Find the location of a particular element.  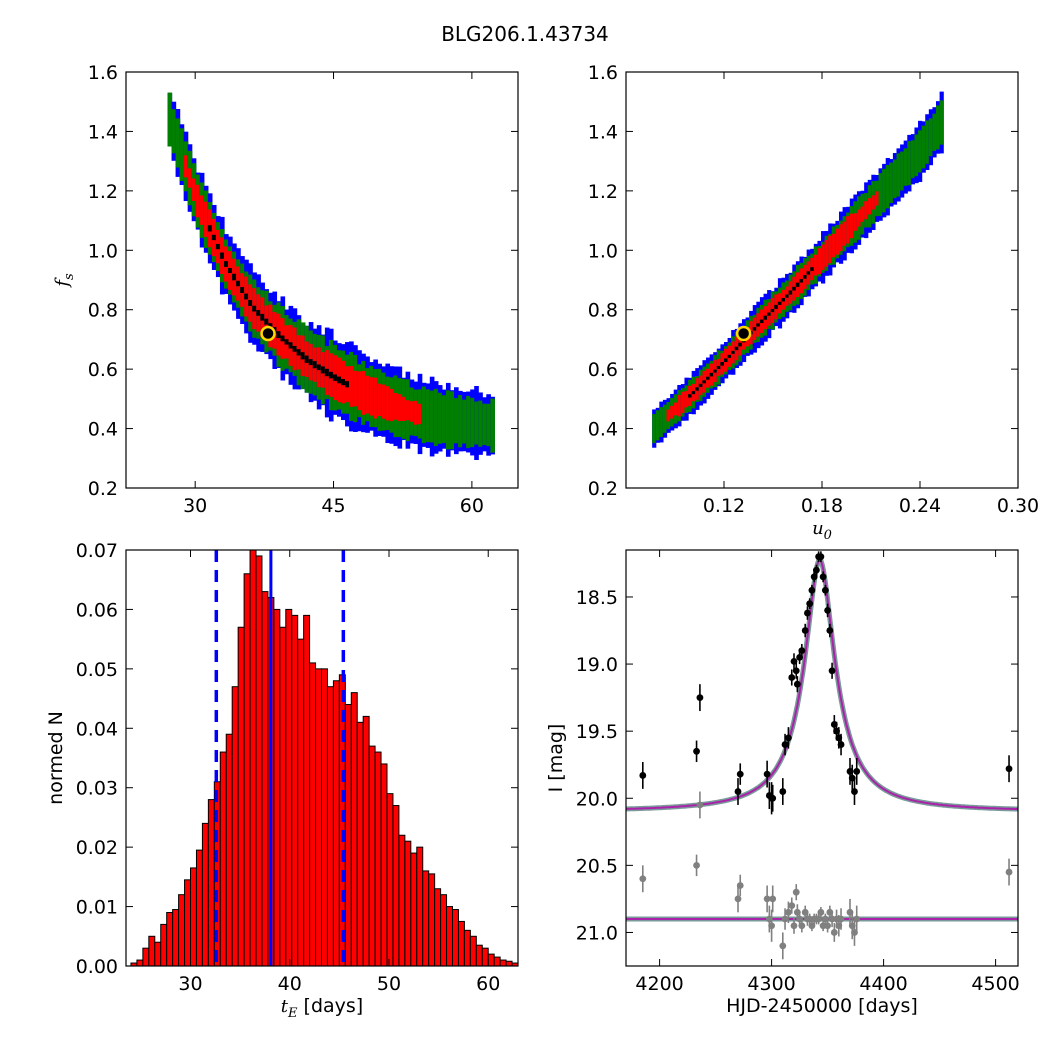

hist-ytick-label: 0.00 is located at coordinates (97, 967).